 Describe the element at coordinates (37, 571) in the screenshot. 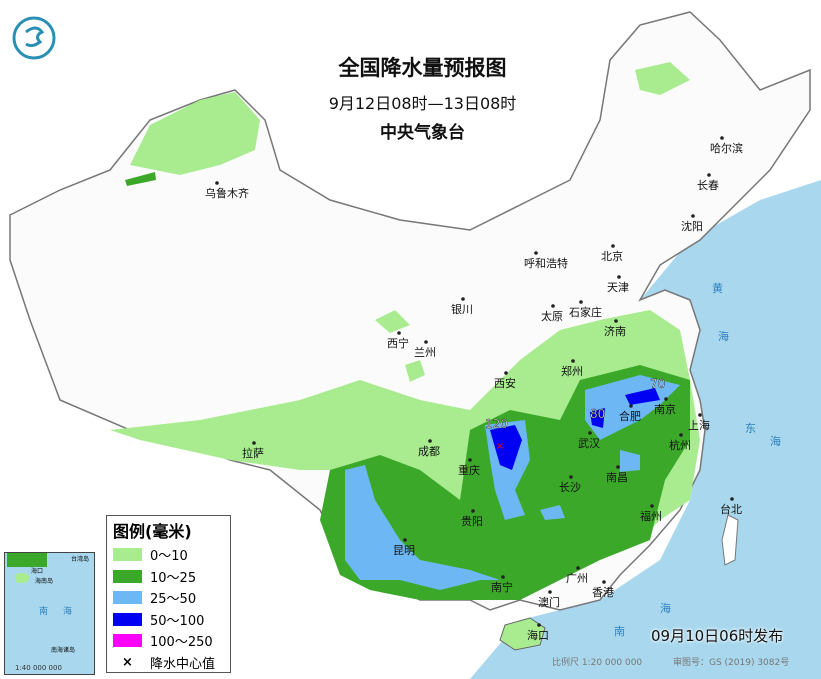

I see `inset-label: 海口` at that location.